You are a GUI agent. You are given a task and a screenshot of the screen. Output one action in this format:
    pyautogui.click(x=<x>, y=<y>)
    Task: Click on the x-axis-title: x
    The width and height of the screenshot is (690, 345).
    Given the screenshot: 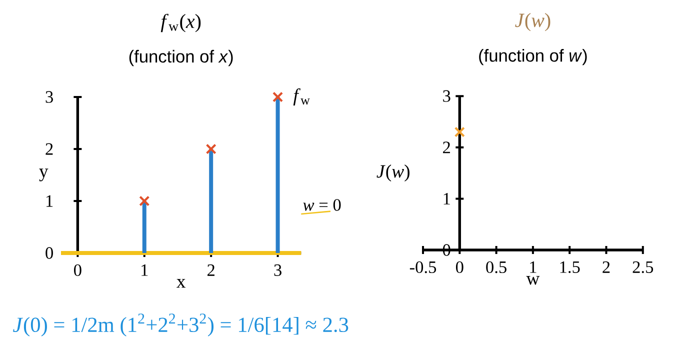 What is the action you would take?
    pyautogui.click(x=181, y=283)
    